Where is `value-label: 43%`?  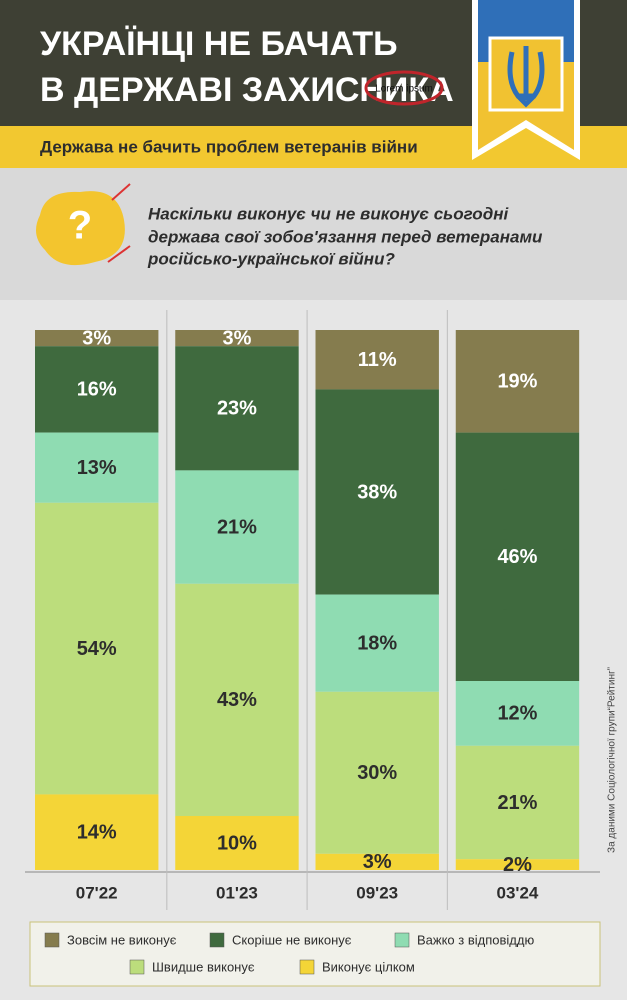 value-label: 43% is located at coordinates (237, 700).